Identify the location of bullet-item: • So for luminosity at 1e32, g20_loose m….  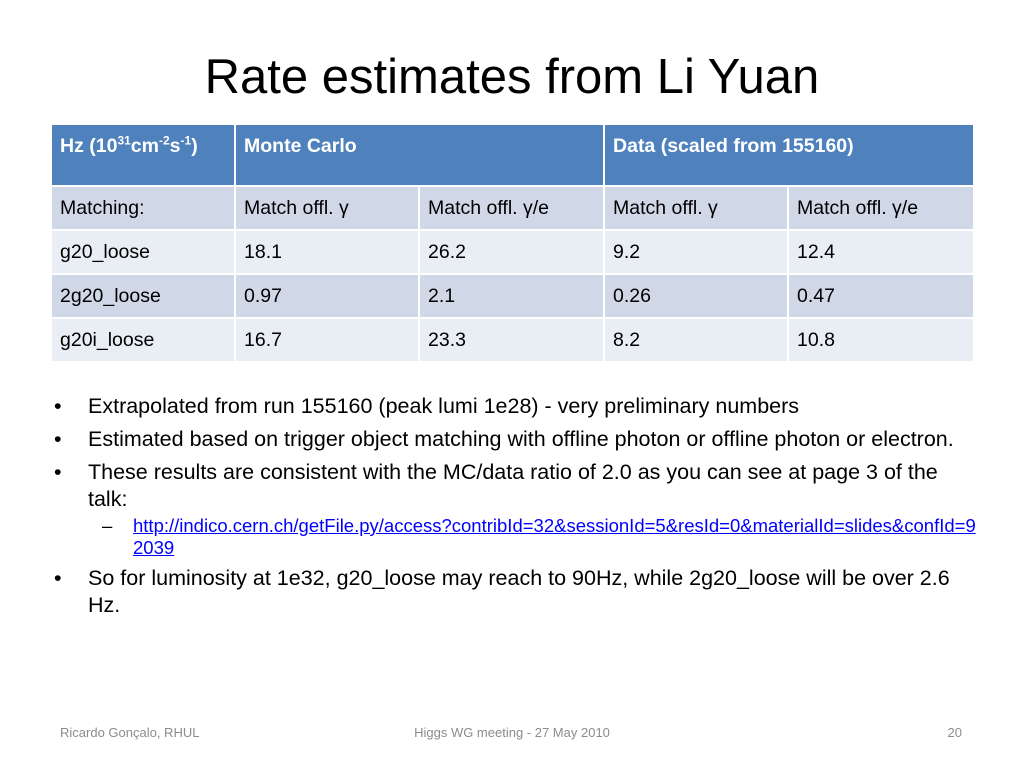
(515, 592).